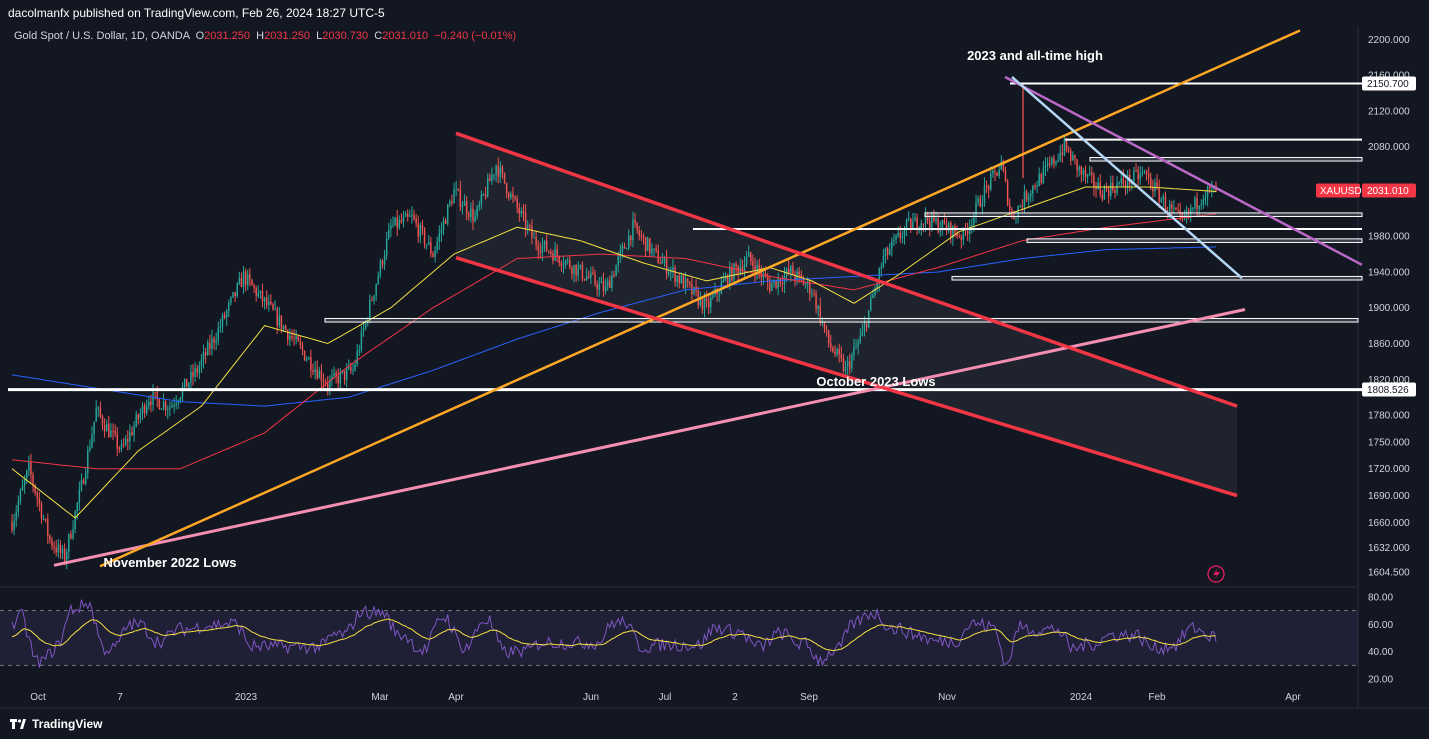 The image size is (1429, 739). I want to click on y-tick-label: 1780.000, so click(1389, 416).